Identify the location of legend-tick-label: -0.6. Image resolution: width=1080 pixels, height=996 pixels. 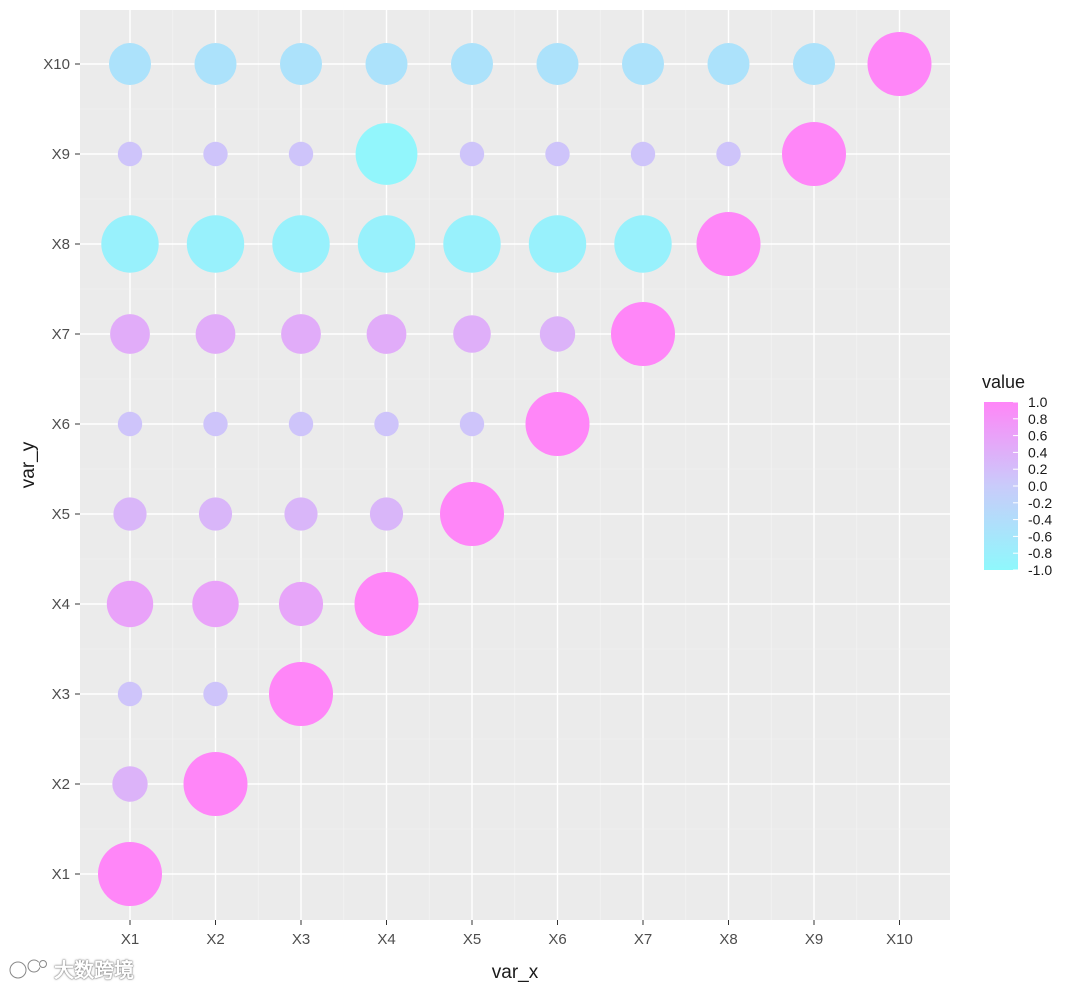
(1040, 536).